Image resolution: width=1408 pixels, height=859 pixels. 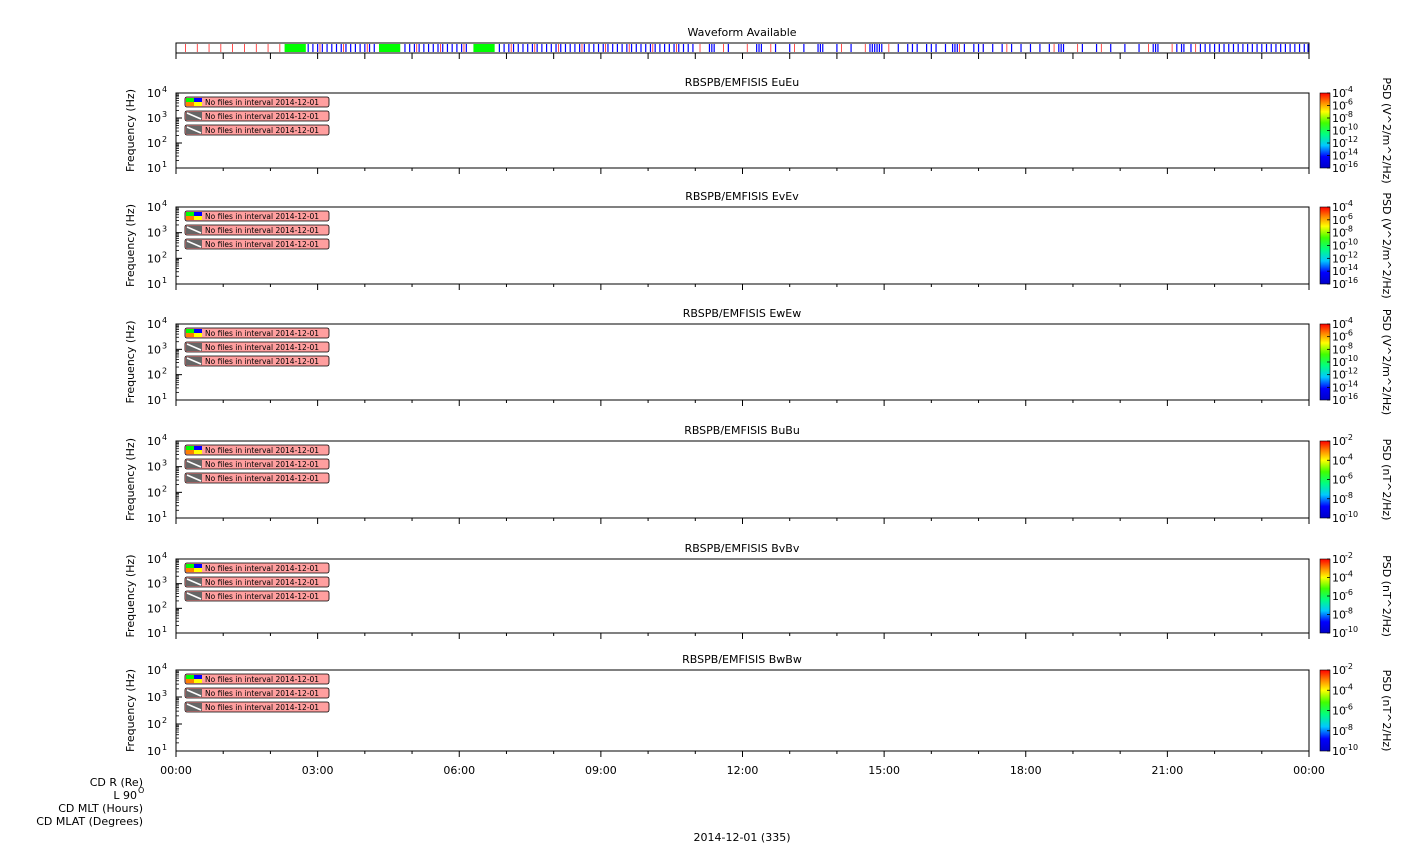 What do you see at coordinates (1351, 280) in the screenshot?
I see `colorbar-tick-exponent: -16` at bounding box center [1351, 280].